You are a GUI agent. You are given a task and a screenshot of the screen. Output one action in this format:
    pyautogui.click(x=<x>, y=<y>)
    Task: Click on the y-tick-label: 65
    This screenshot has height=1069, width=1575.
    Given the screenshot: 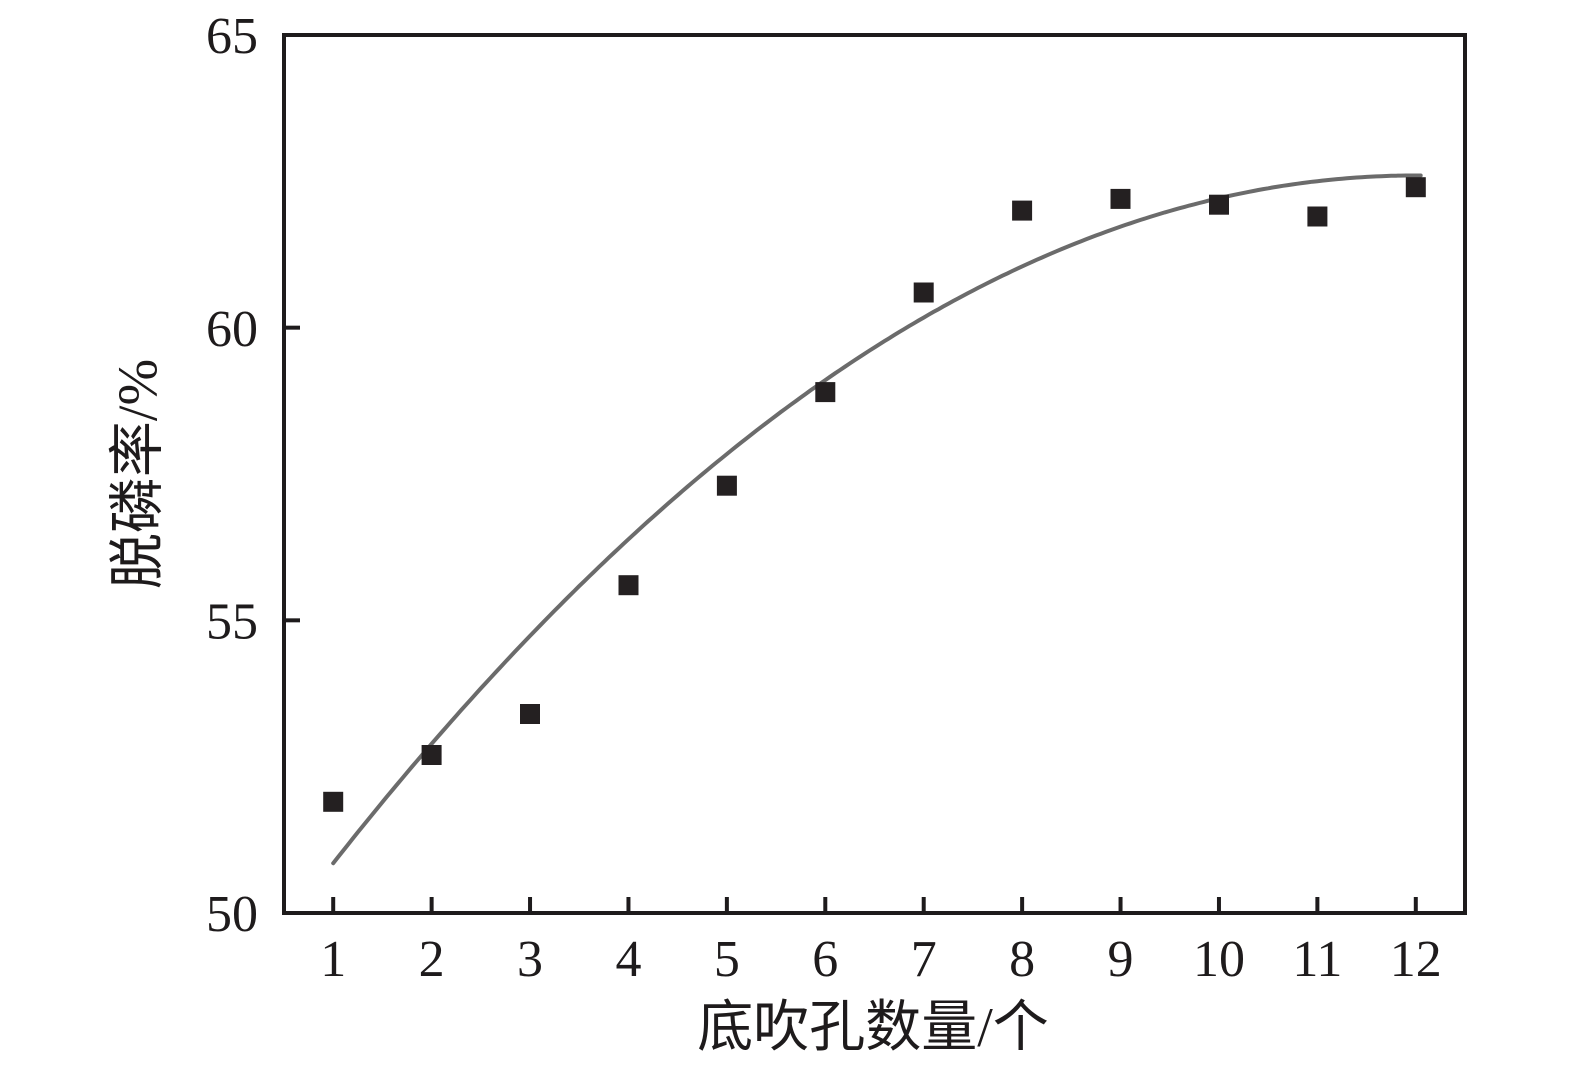 What is the action you would take?
    pyautogui.click(x=232, y=36)
    